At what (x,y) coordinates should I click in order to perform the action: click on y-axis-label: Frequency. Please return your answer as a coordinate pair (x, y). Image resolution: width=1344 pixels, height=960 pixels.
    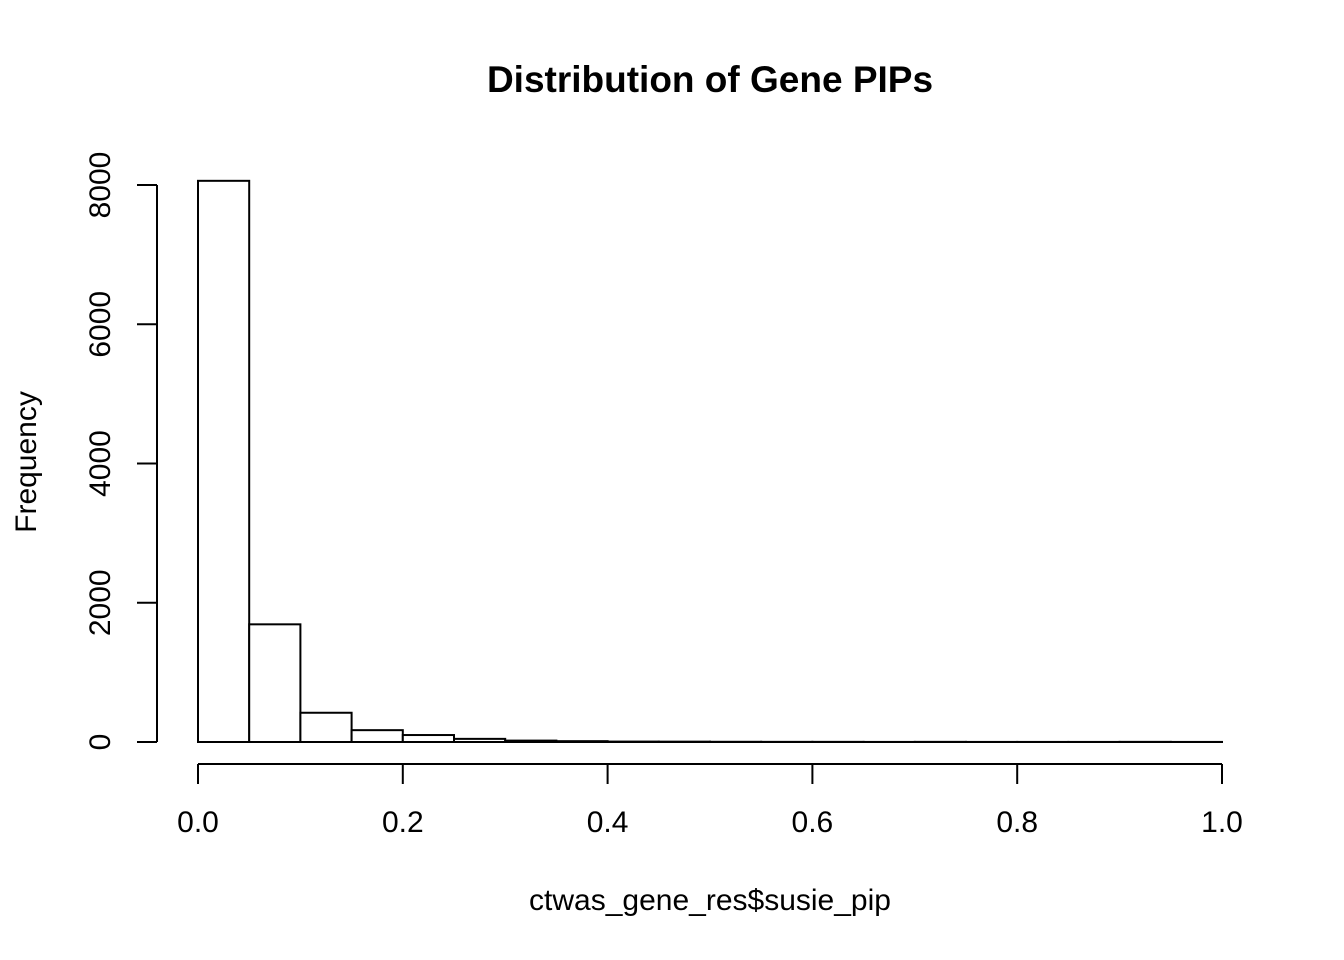
    Looking at the image, I should click on (26, 462).